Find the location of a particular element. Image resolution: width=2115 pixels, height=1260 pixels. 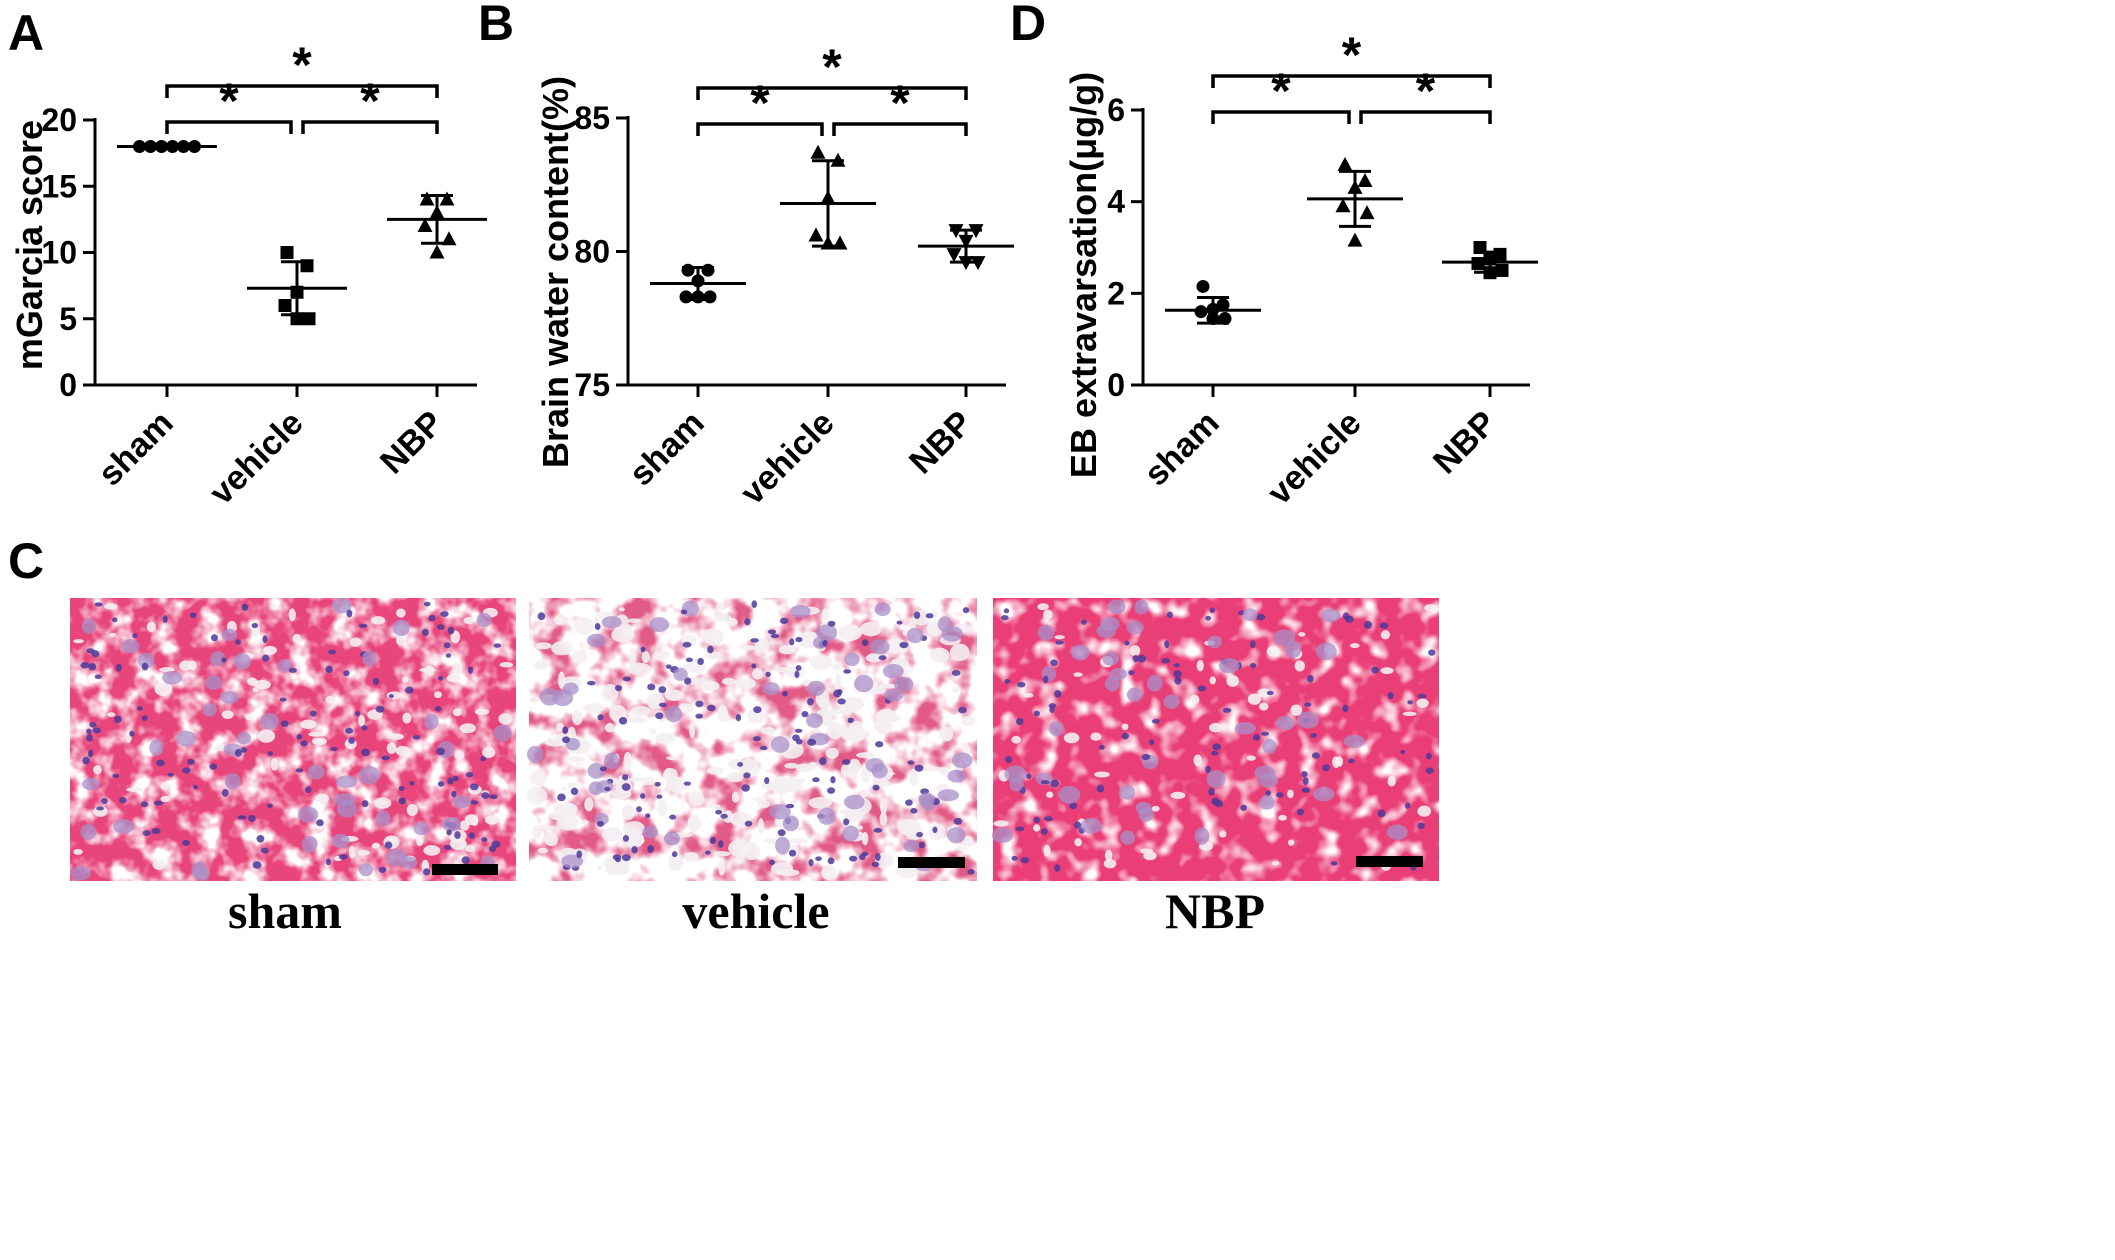

y-tick-label: 4 is located at coordinates (1116, 202).